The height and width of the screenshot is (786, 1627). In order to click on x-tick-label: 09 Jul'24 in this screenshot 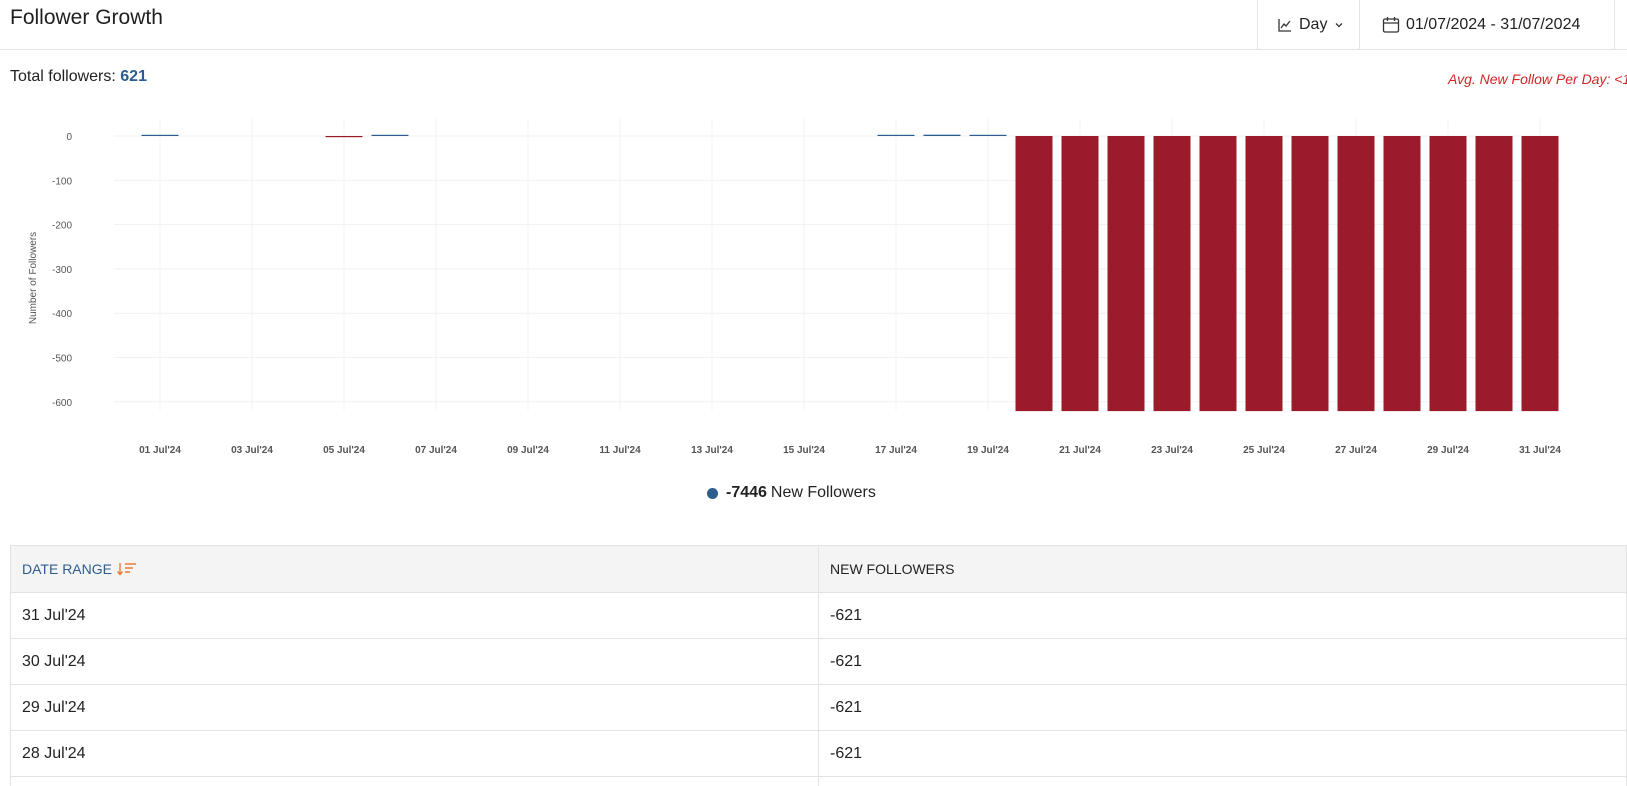, I will do `click(528, 450)`.